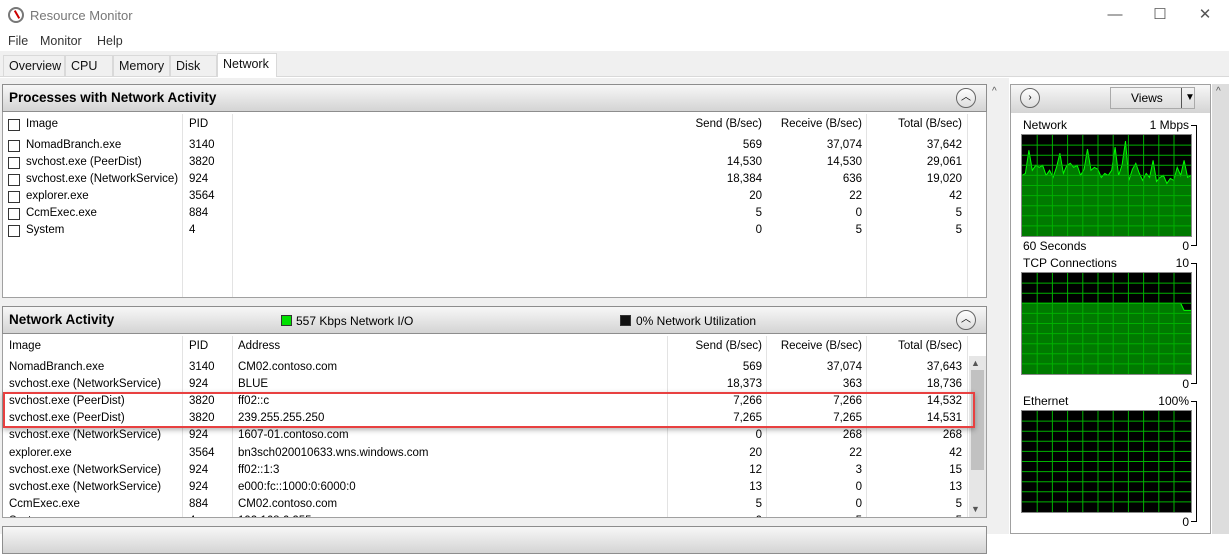  I want to click on scroll-down-icon: ▼, so click(975, 509).